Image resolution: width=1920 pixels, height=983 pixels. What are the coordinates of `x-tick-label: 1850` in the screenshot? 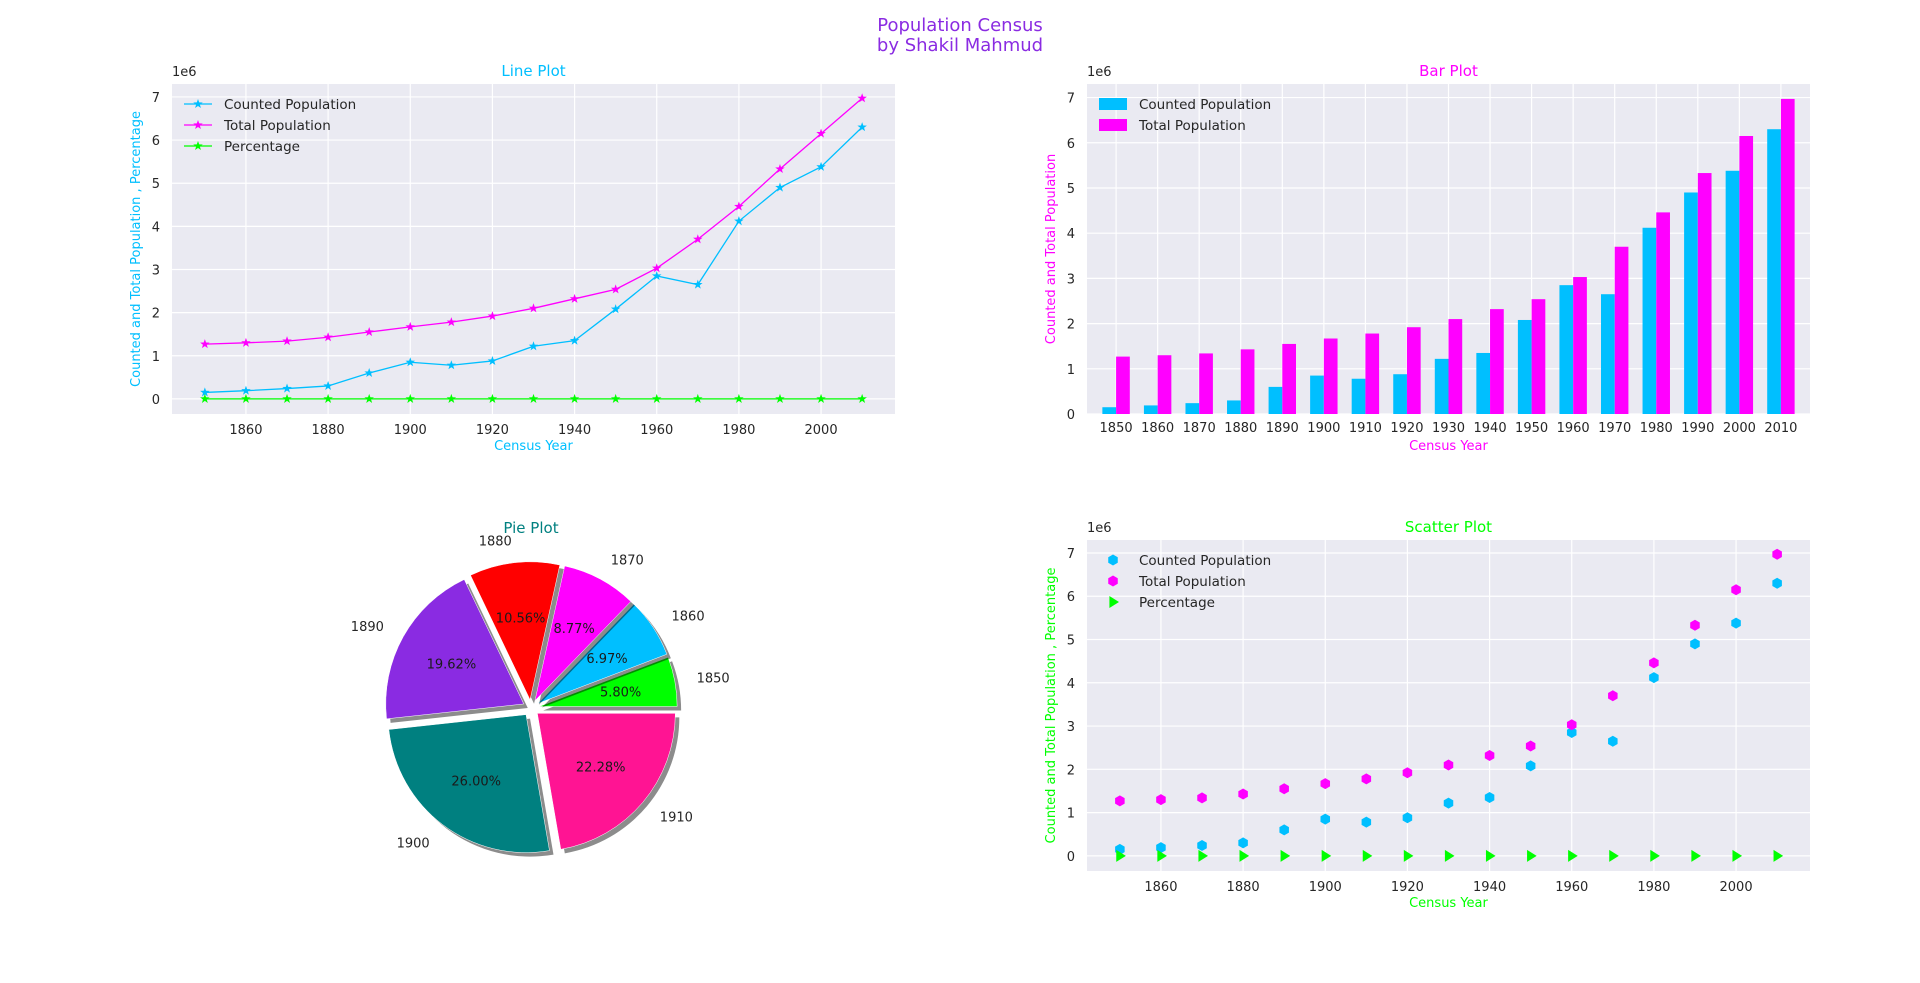 It's located at (1116, 428).